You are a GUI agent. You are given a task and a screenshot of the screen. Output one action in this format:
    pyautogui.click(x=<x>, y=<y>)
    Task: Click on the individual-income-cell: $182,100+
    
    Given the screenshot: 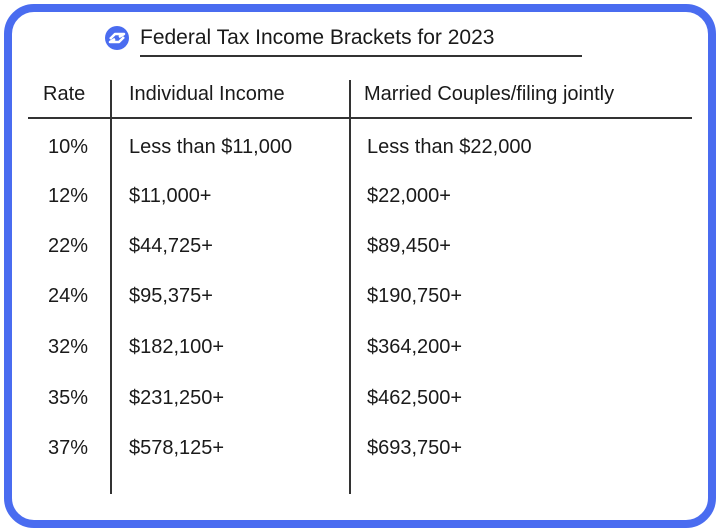 What is the action you would take?
    pyautogui.click(x=177, y=347)
    